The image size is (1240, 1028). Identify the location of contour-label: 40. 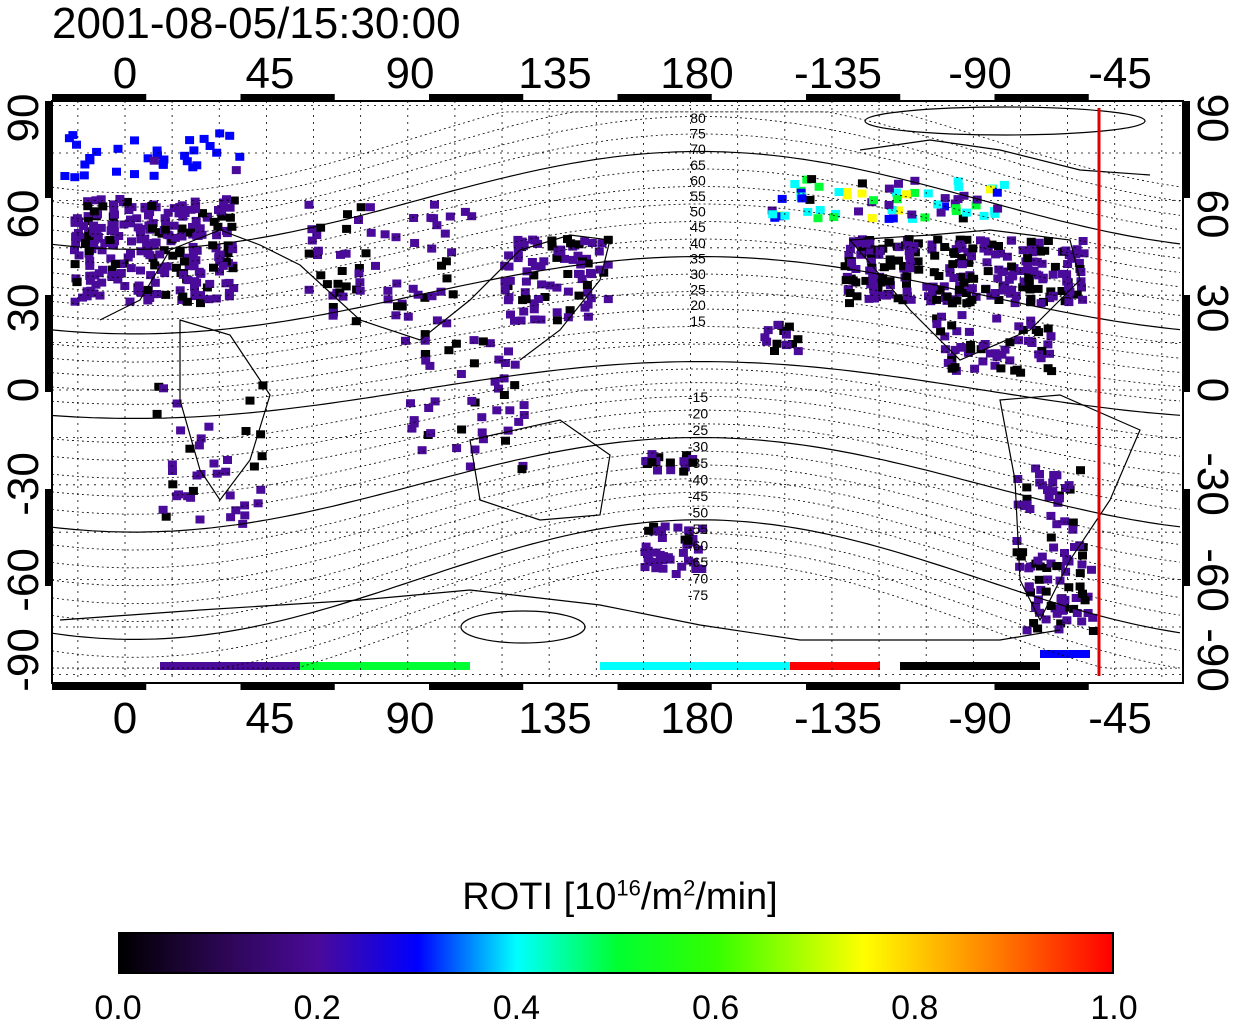
(698, 243).